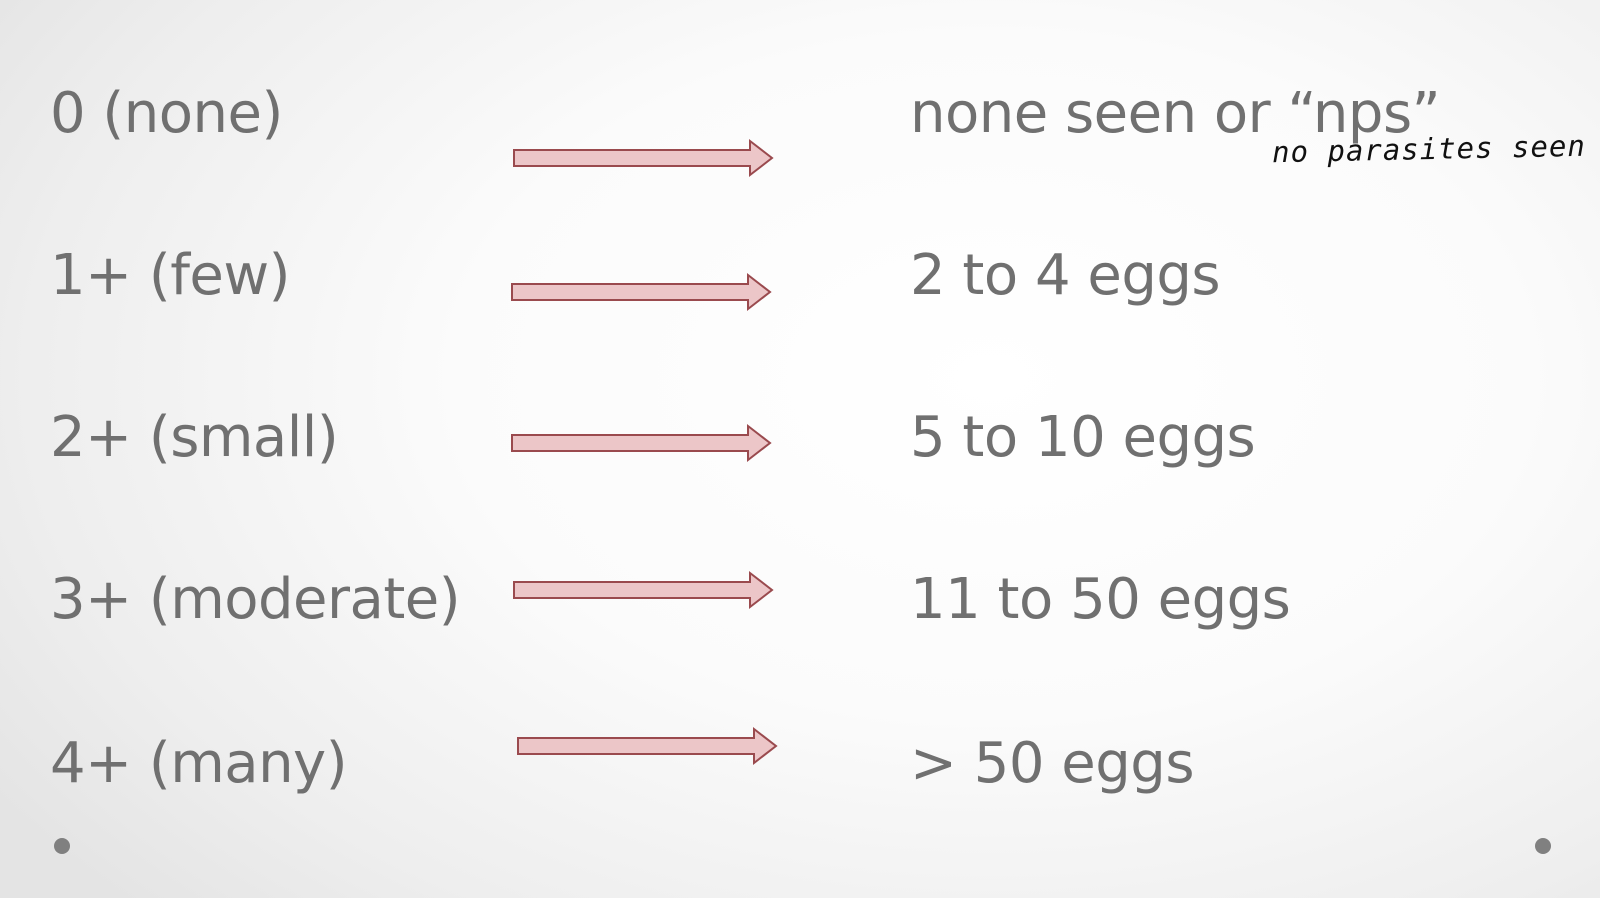 This screenshot has width=1600, height=898. What do you see at coordinates (1052, 763) in the screenshot?
I see `description-many: > 50 eggs` at bounding box center [1052, 763].